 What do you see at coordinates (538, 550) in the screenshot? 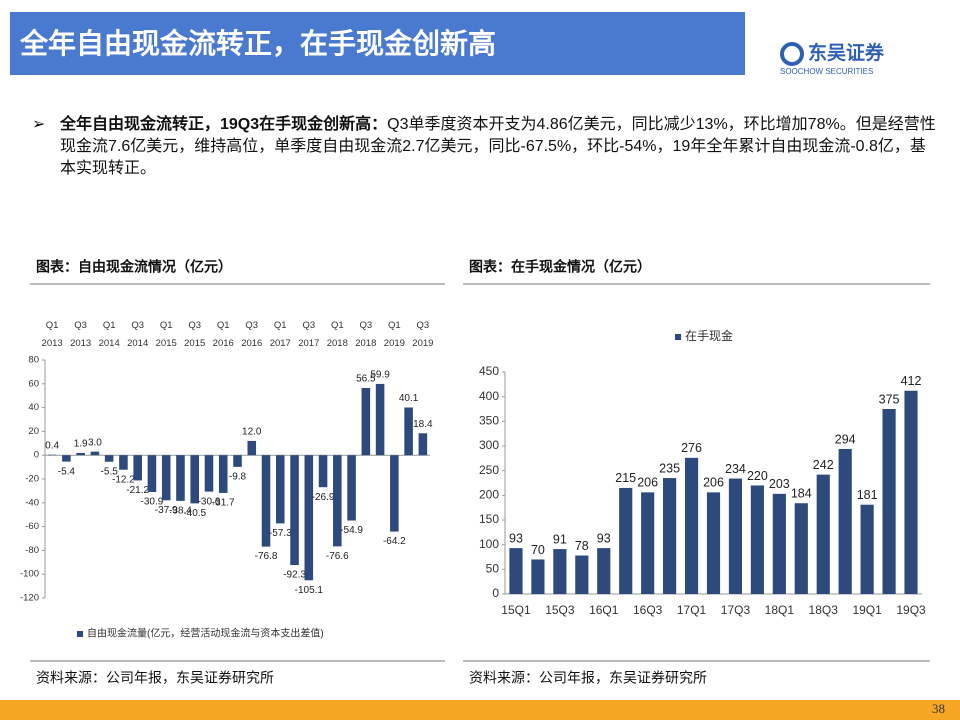
I see `value-label: 70` at bounding box center [538, 550].